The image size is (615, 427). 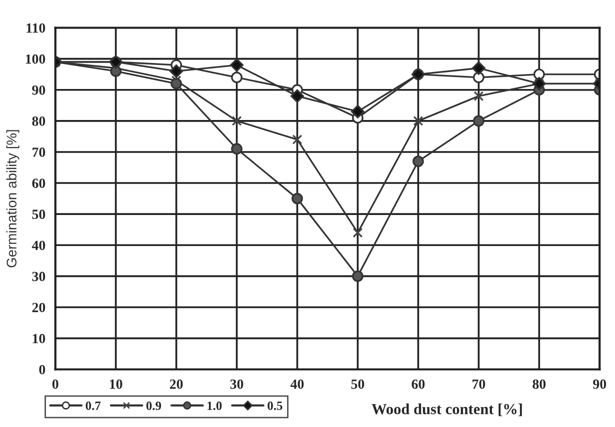 I want to click on x-tick-label: 10, so click(x=116, y=384).